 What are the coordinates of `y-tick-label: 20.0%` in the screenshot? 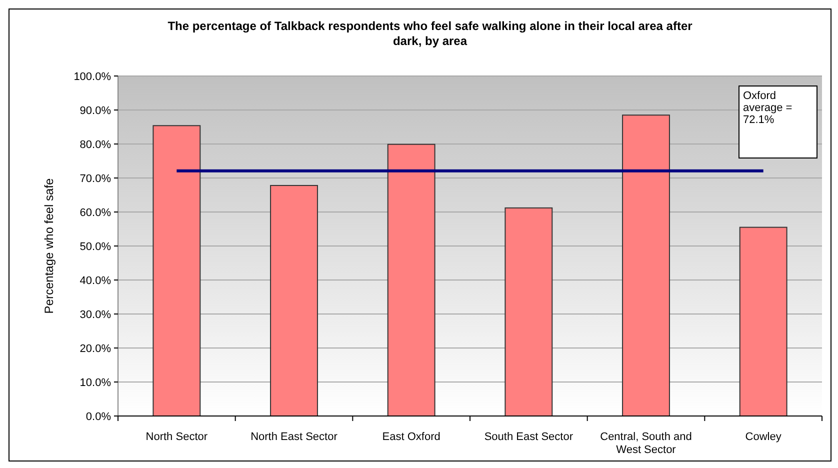 It's located at (96, 348).